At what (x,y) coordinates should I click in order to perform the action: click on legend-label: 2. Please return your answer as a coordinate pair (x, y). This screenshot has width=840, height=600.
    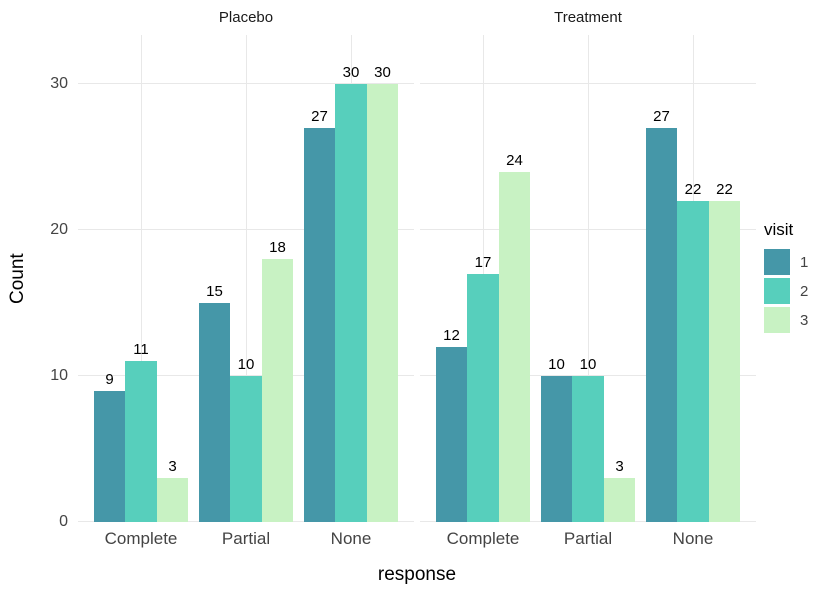
    Looking at the image, I should click on (804, 291).